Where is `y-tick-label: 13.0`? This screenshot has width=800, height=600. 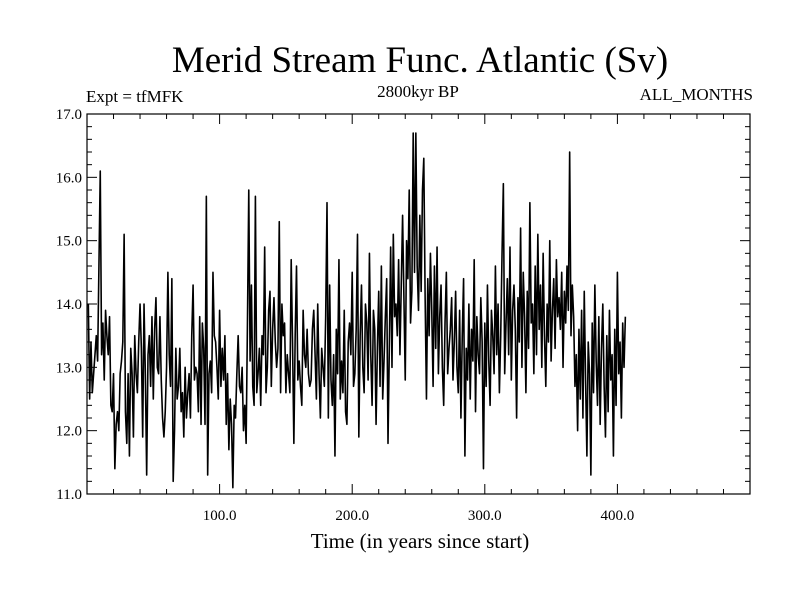
y-tick-label: 13.0 is located at coordinates (69, 368).